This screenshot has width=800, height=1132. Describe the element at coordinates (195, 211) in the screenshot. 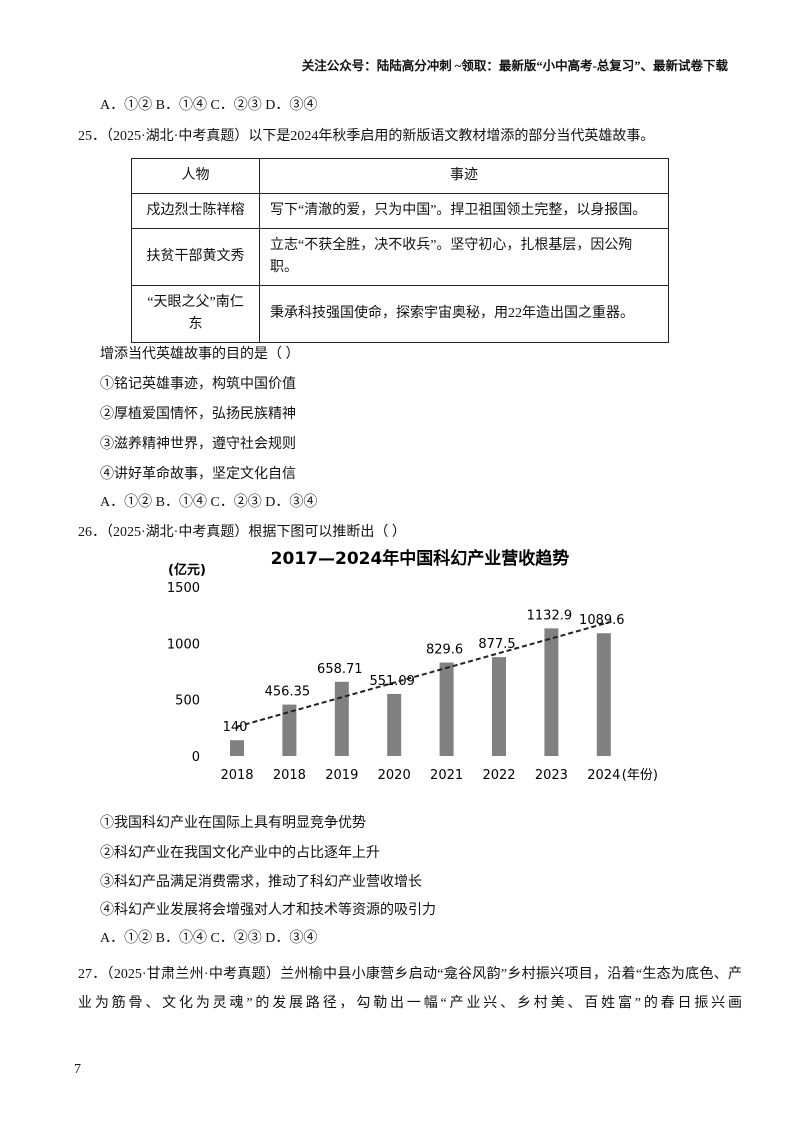

I see `table-cell: 戍边烈士陈祥榕` at that location.